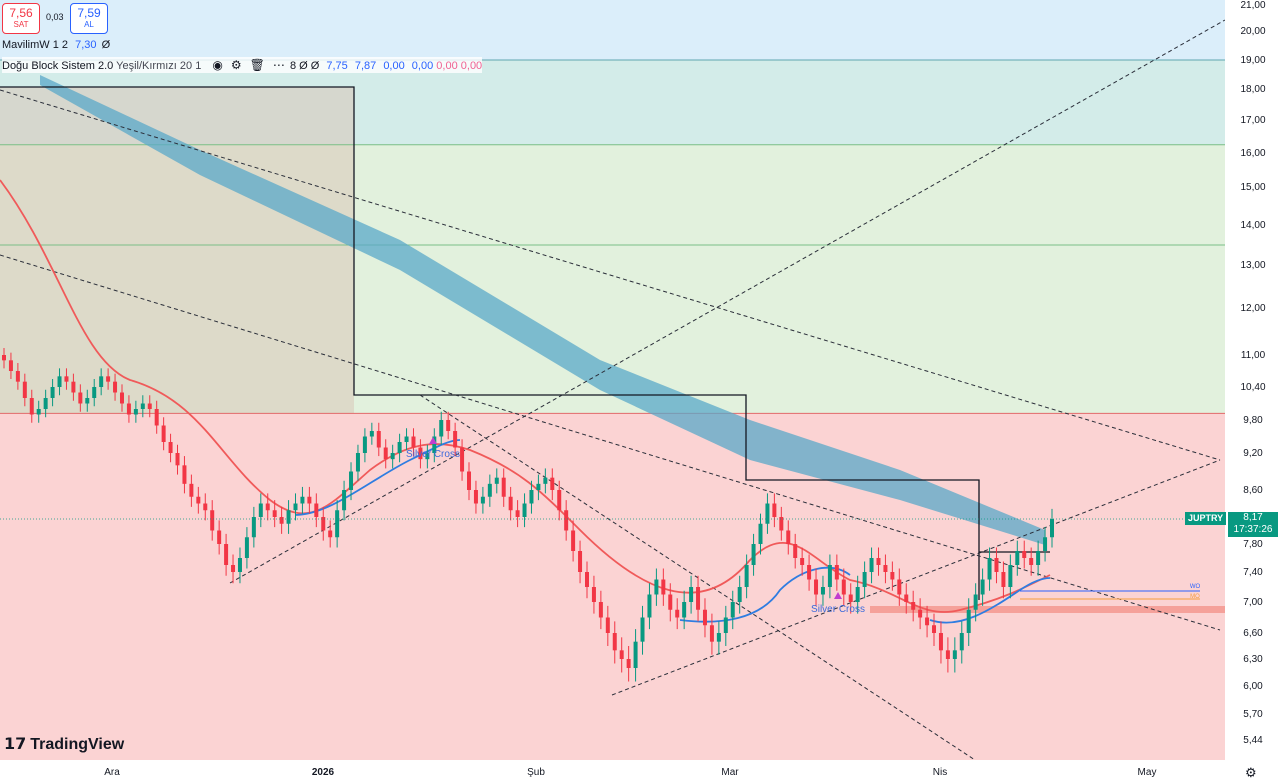 The image size is (1280, 782). What do you see at coordinates (1253, 544) in the screenshot?
I see `price-tick-label: 7,80` at bounding box center [1253, 544].